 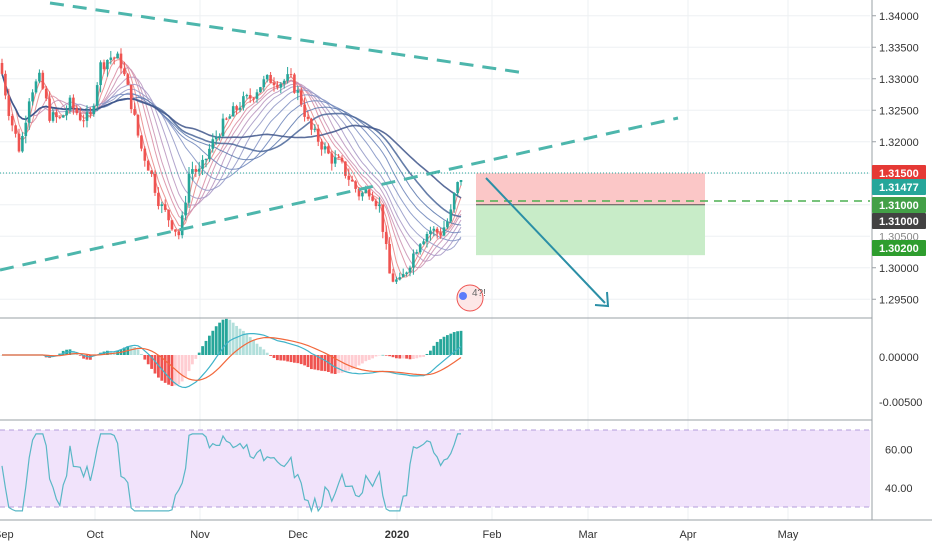 I want to click on price-label-text: 1.31000, so click(x=899, y=206).